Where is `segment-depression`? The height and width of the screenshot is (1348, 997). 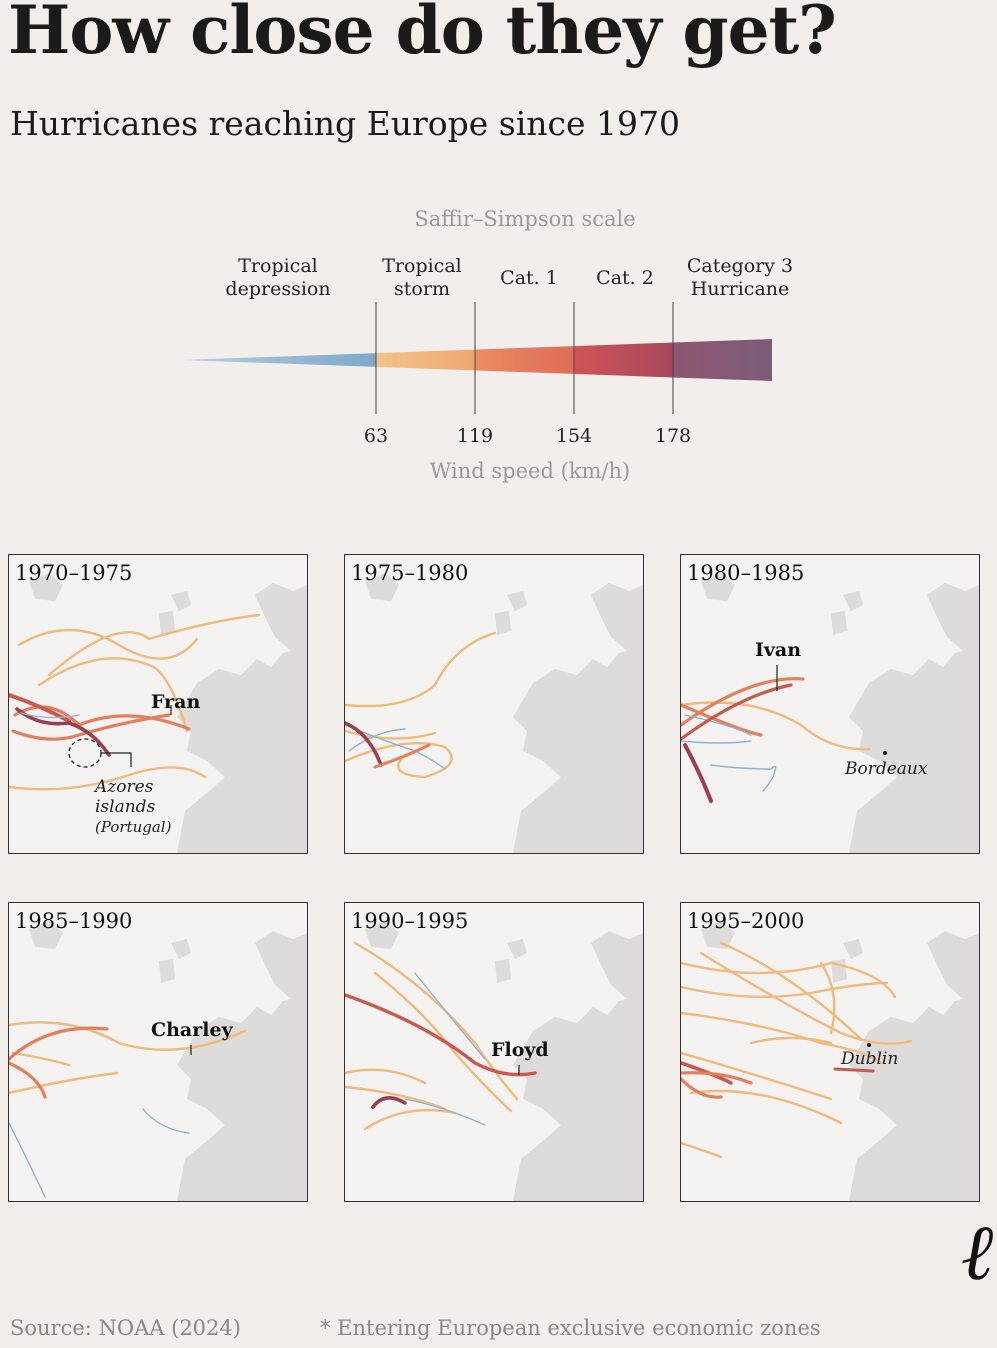
segment-depression is located at coordinates (279, 360).